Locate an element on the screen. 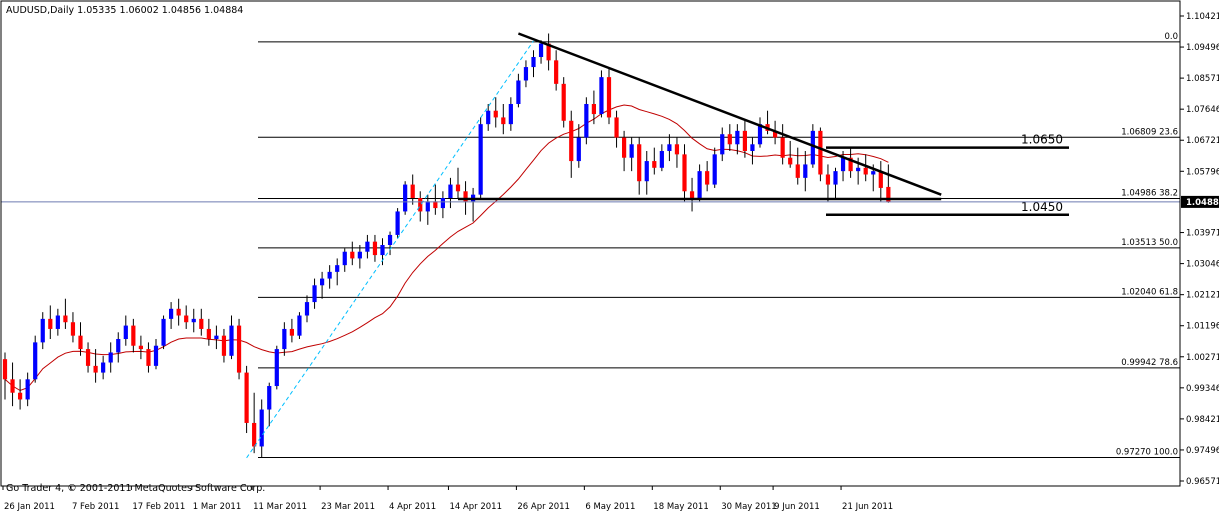  y-tick-label: 1.05796 is located at coordinates (1202, 172).